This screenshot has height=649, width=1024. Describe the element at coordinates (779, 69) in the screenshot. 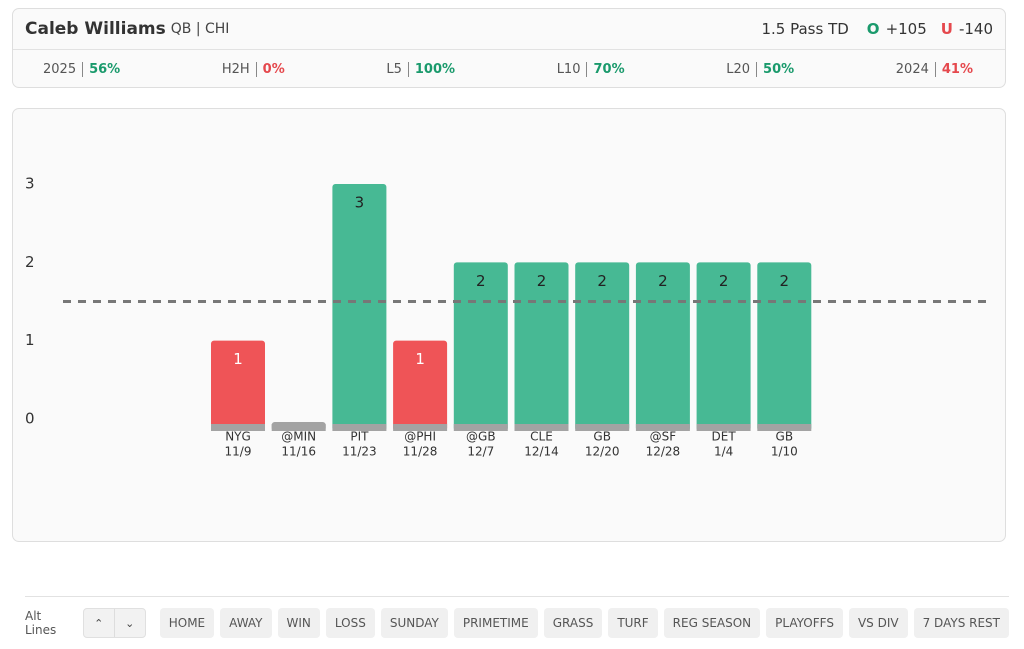

I see `hit-rate-value: 50%` at that location.